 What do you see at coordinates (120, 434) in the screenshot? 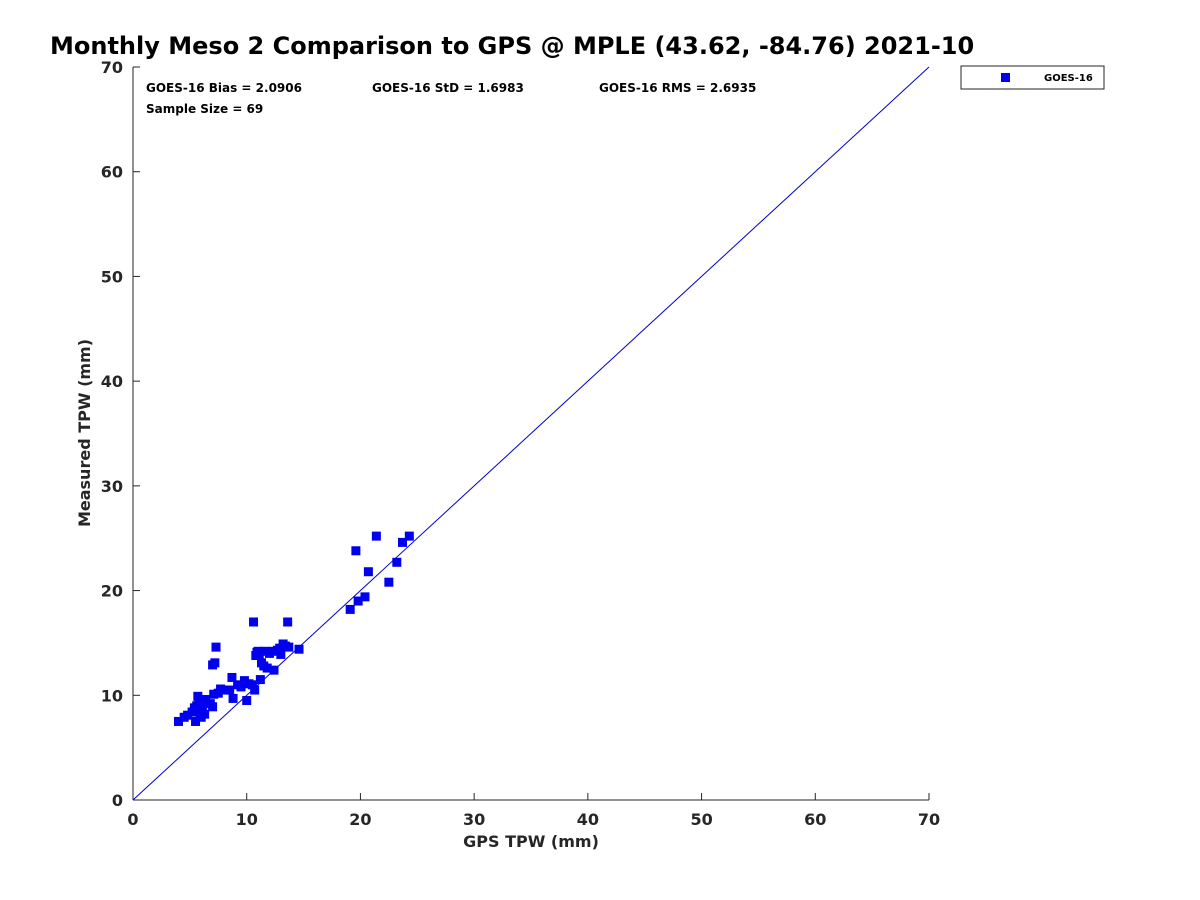
I see `y-ticks: 0 10 20 30 40 50 60 70` at bounding box center [120, 434].